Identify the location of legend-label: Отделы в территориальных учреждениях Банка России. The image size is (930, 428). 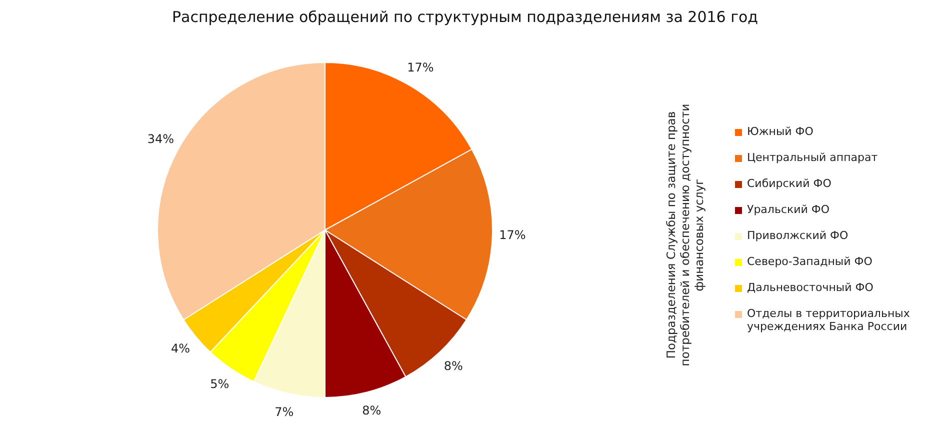
(829, 320).